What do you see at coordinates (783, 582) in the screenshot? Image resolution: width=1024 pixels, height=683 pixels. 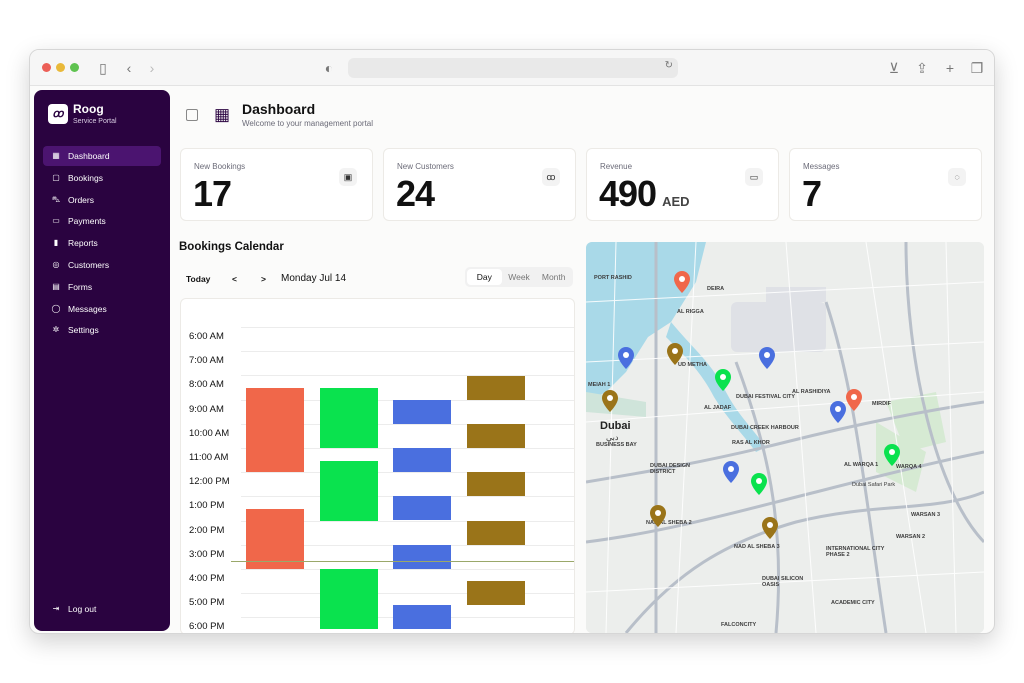 I see `map-label: DUBAI SILICON OASIS` at bounding box center [783, 582].